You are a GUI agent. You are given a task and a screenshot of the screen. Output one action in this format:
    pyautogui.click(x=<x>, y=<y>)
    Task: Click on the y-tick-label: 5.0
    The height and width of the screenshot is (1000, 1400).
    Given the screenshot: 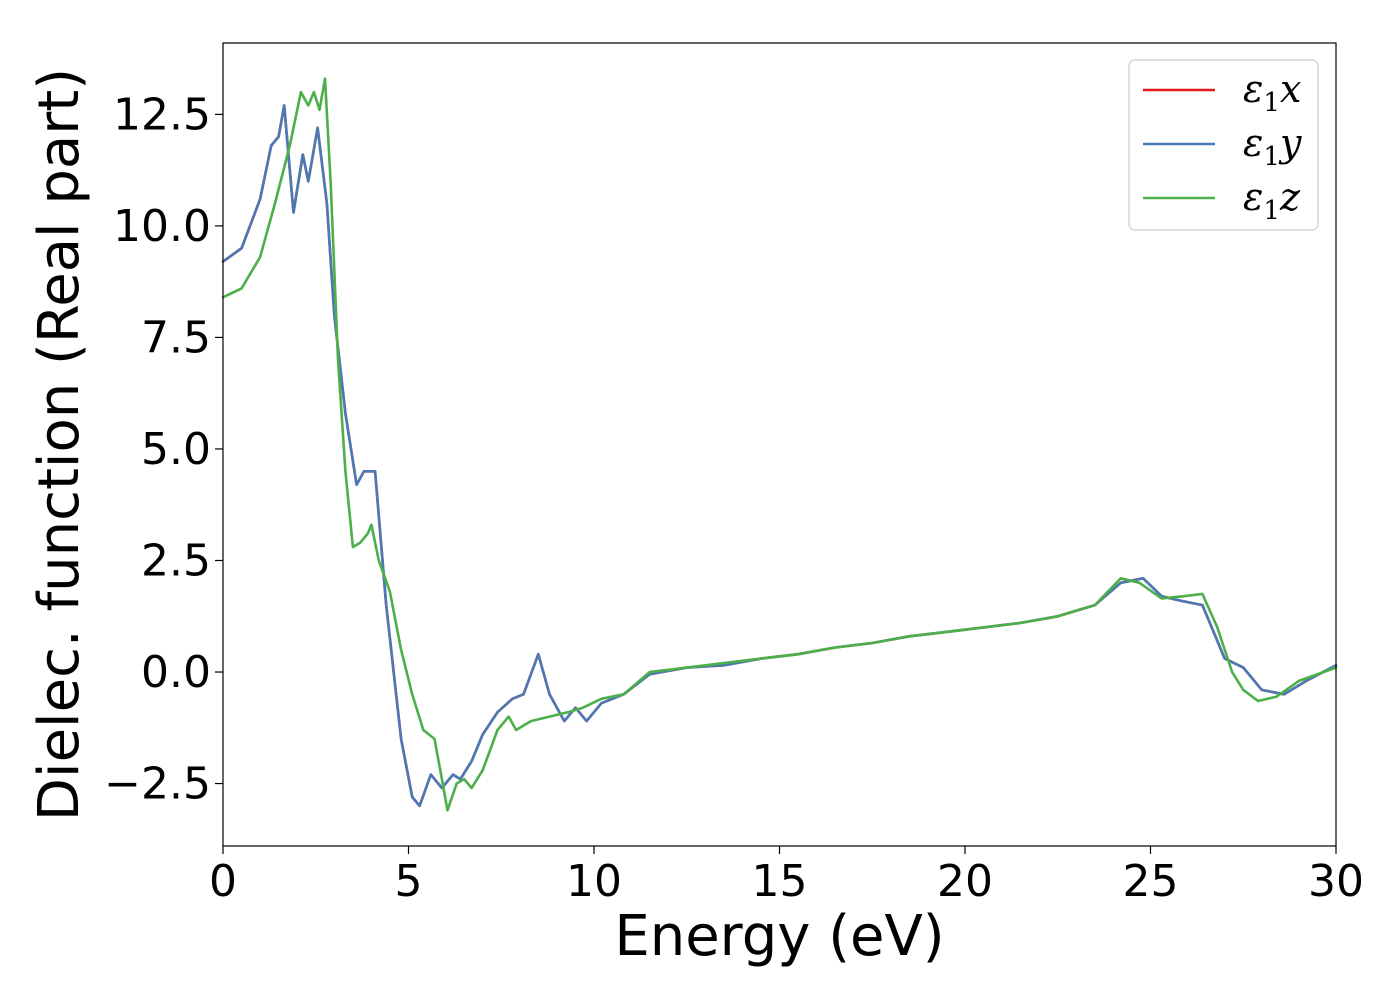 What is the action you would take?
    pyautogui.click(x=176, y=449)
    